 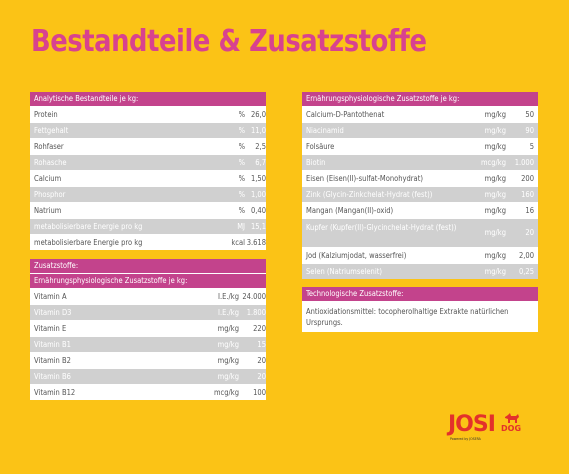 I want to click on cell-name: Vitamin B12, so click(x=55, y=392).